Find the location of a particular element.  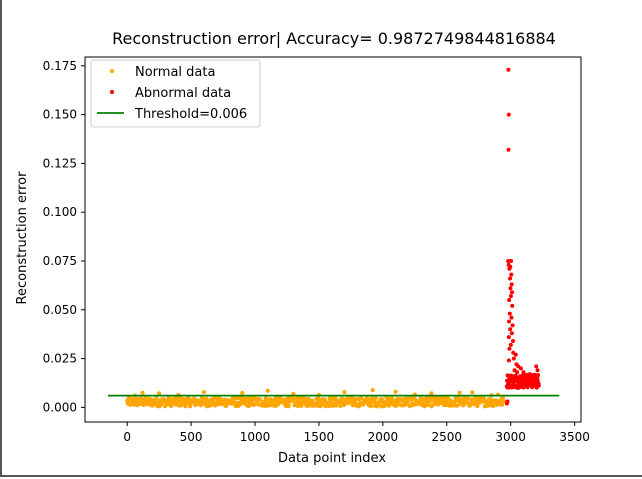

y-axis-label: Reconstruction error is located at coordinates (22, 238).